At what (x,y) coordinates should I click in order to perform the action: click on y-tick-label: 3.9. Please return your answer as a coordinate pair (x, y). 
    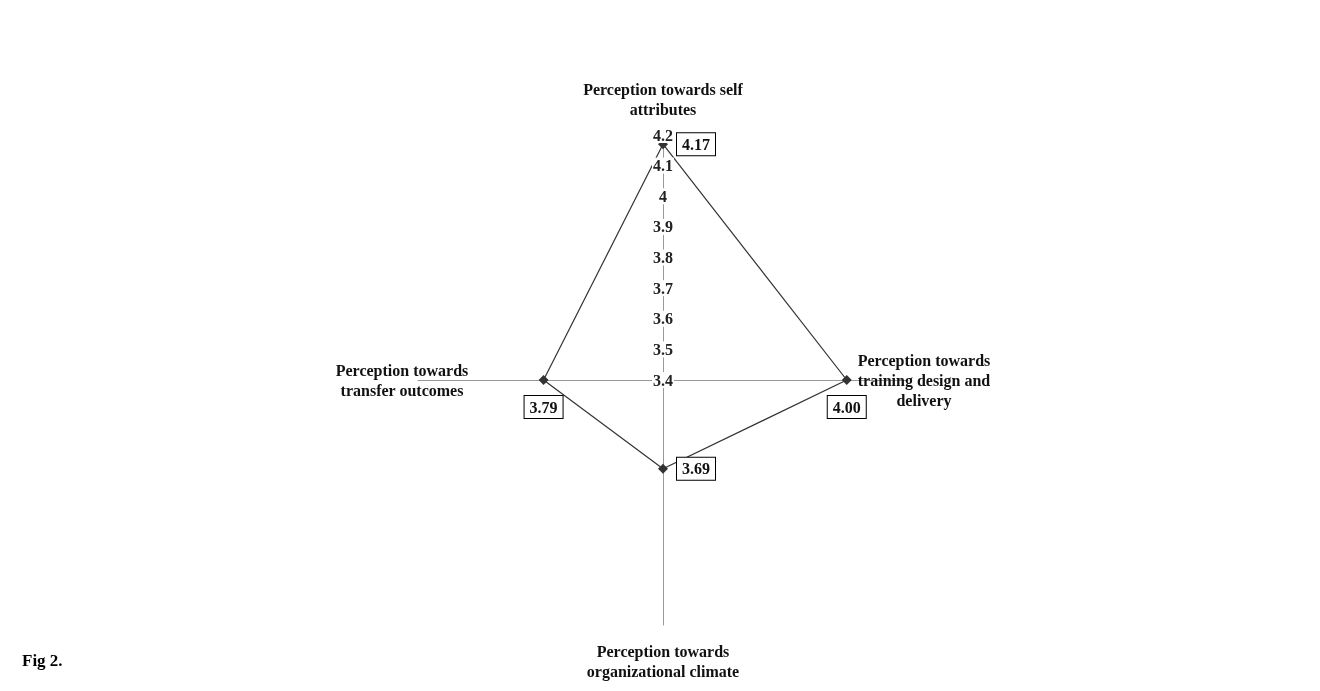
    Looking at the image, I should click on (663, 227).